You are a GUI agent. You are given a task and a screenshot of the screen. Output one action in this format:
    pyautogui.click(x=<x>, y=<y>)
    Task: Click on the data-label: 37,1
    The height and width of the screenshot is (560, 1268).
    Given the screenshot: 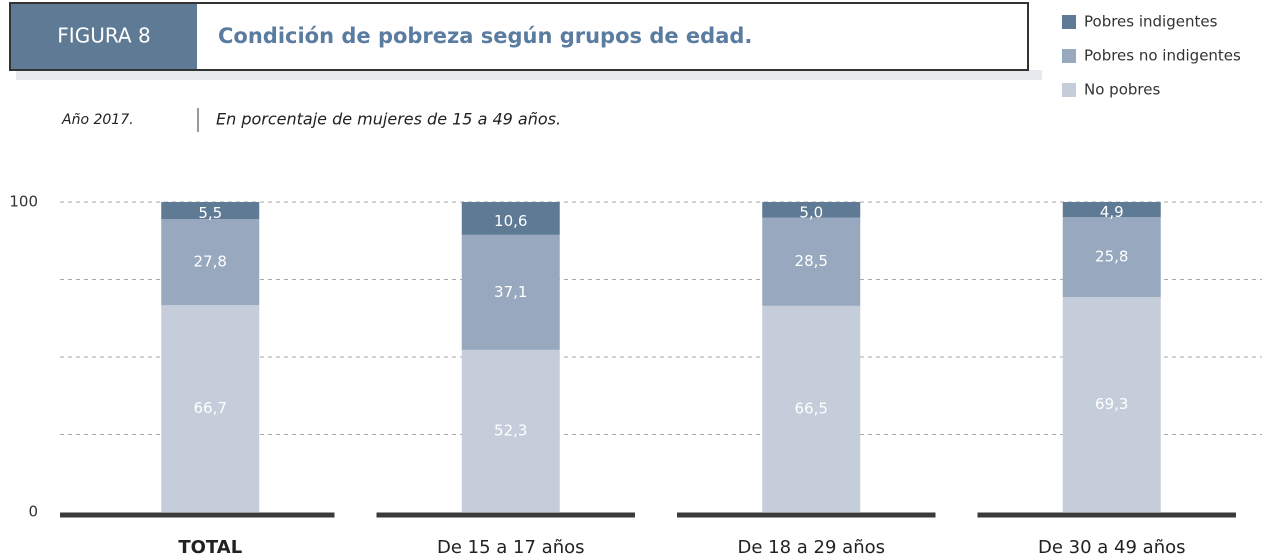 What is the action you would take?
    pyautogui.click(x=510, y=292)
    